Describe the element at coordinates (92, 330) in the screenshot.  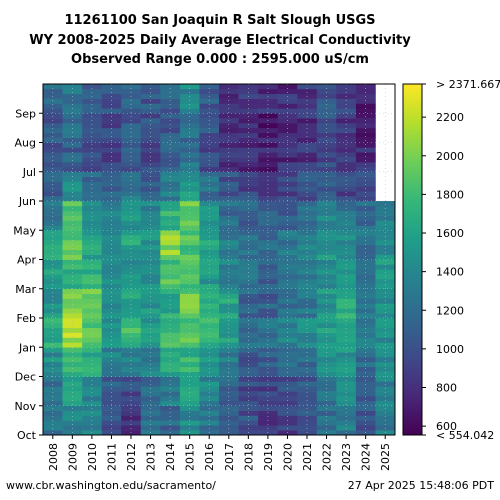
I see `heatmap-cell-2010-Jan` at that location.